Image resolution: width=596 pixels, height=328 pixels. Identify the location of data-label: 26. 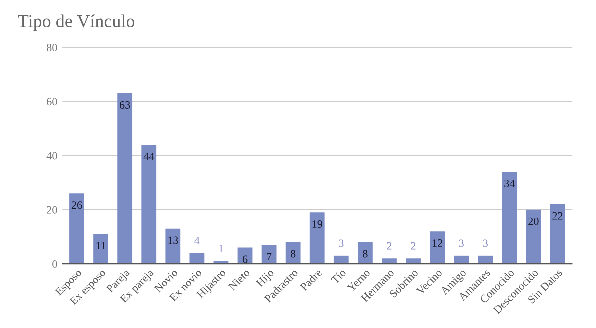
(77, 206).